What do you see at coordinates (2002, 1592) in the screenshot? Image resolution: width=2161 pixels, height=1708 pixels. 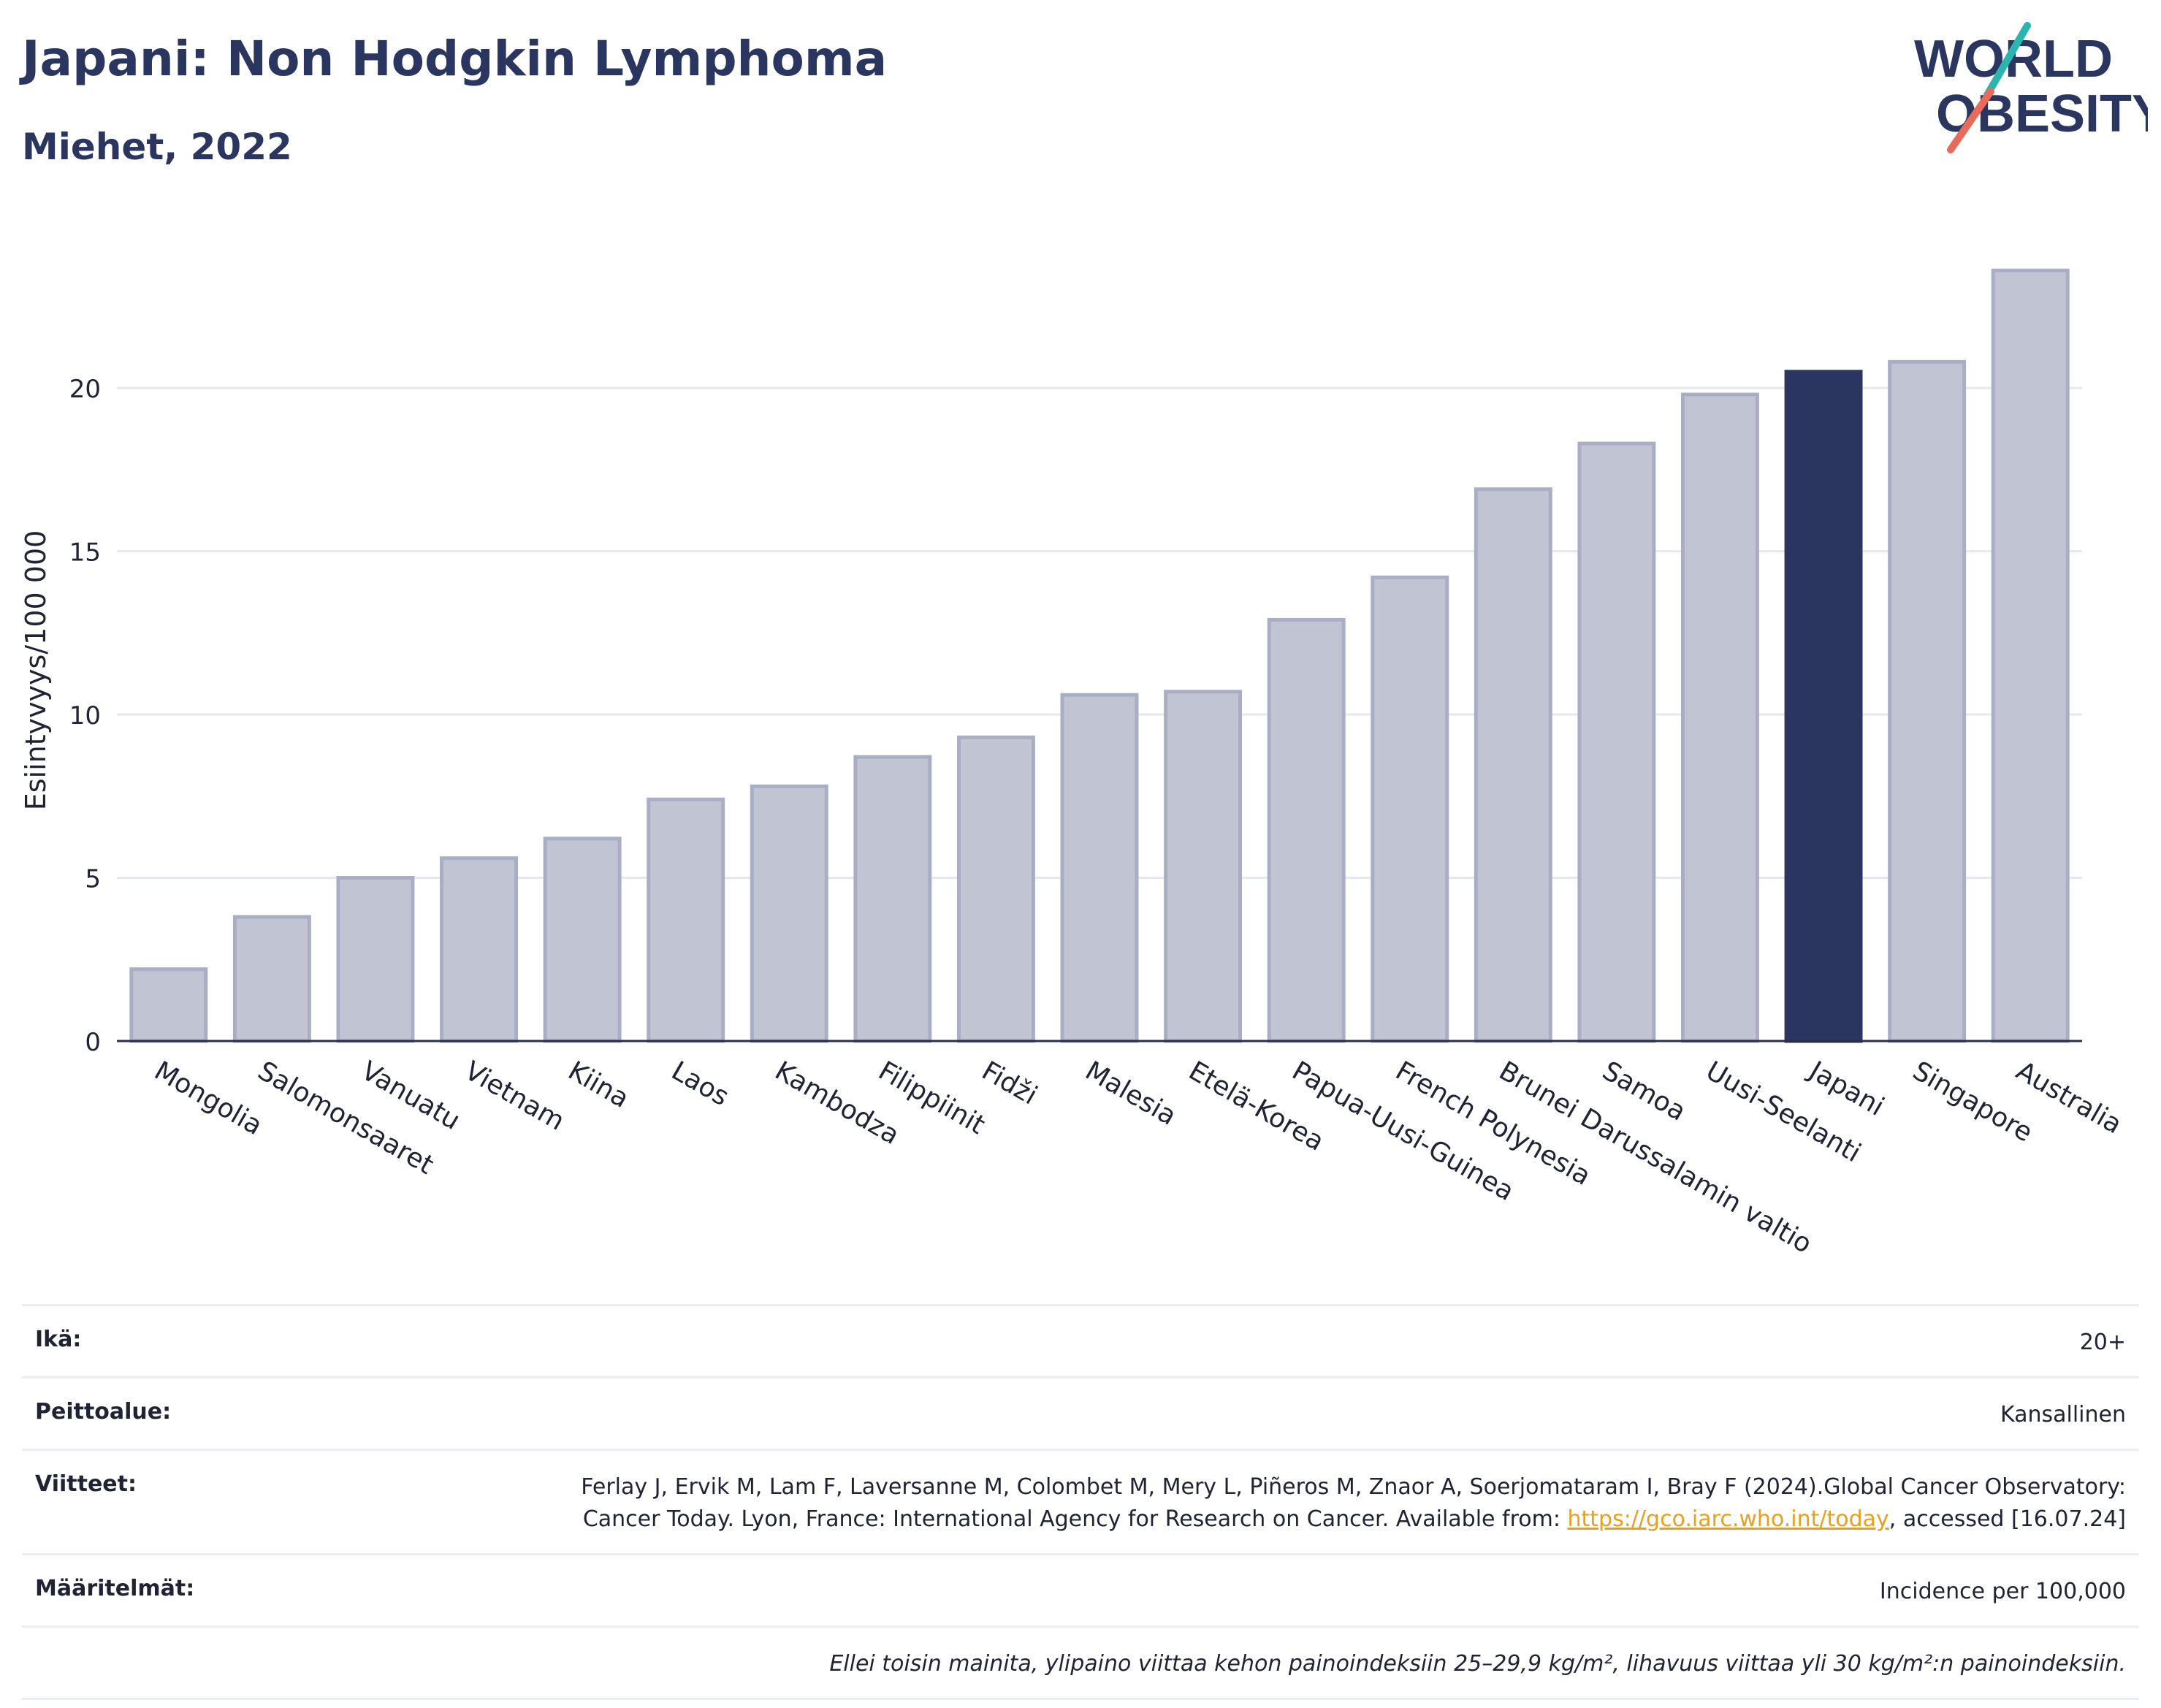 I see `definitions-value: Incidence per 100,000` at bounding box center [2002, 1592].